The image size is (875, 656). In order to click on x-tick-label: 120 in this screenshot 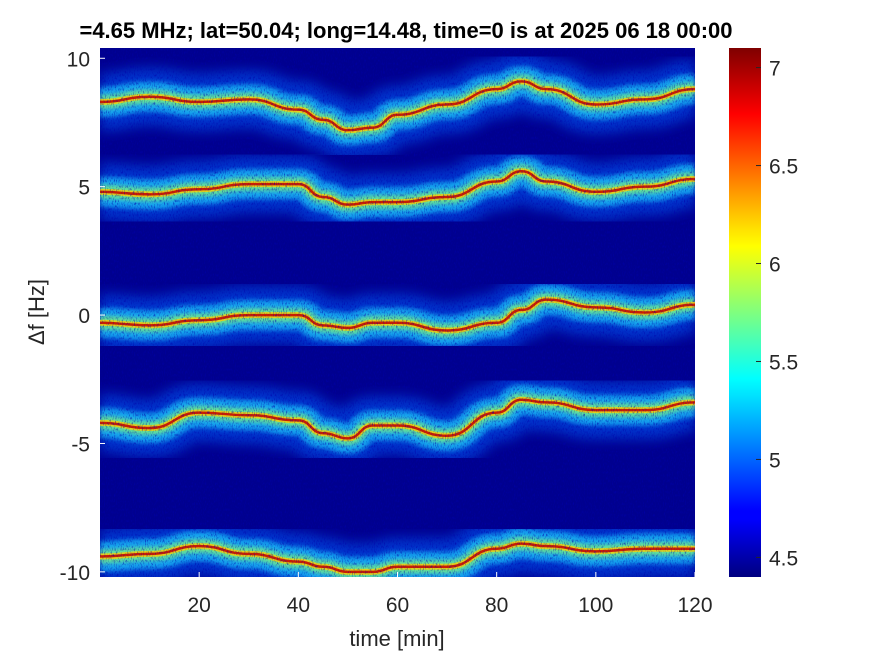, I will do `click(694, 605)`.